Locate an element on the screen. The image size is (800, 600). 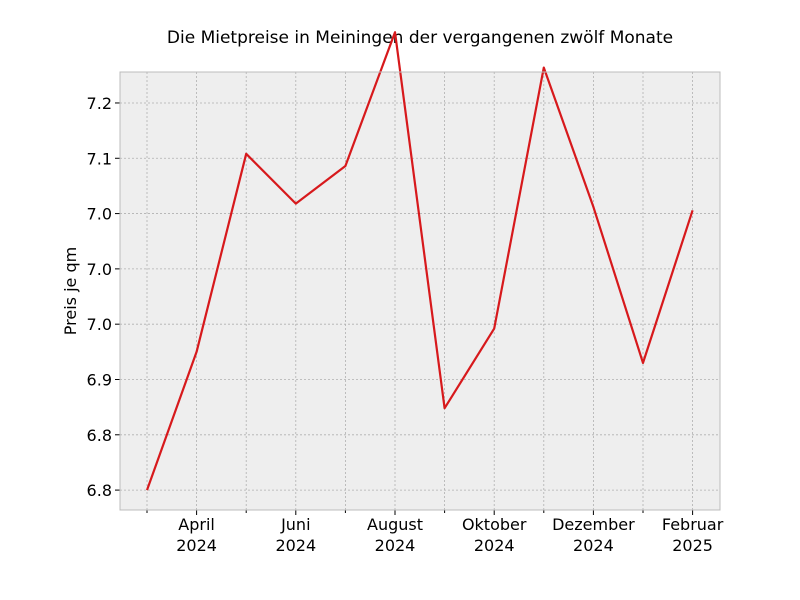
x-tick-label: Juni 2024 is located at coordinates (295, 535).